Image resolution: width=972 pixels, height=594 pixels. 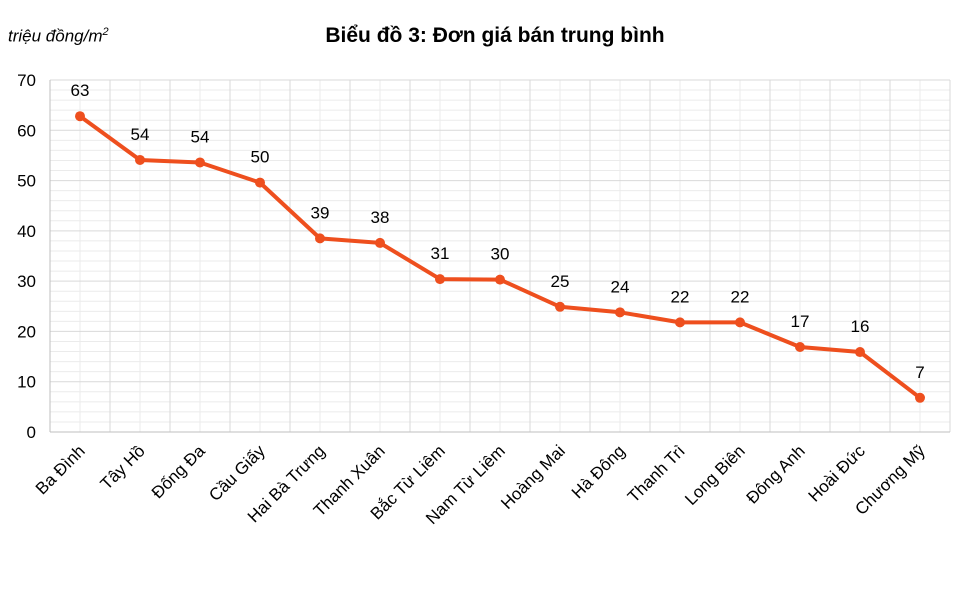 I want to click on x-category-label: Cầu Giấy, so click(x=237, y=473).